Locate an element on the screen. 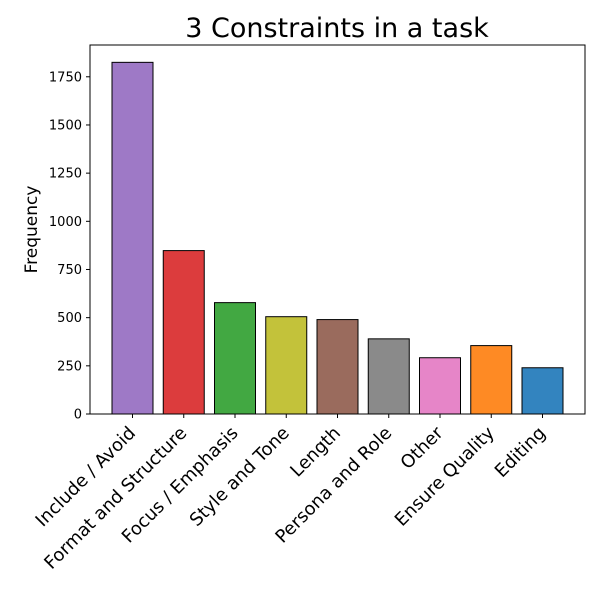 This screenshot has height=600, width=600. y-tick-label: 1750 is located at coordinates (65, 77).